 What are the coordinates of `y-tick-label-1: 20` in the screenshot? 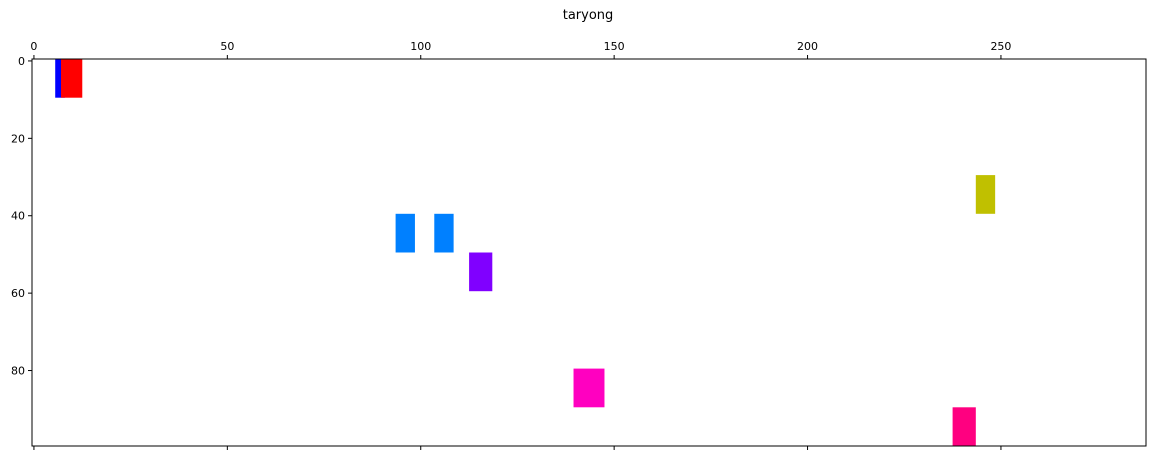 It's located at (18, 138).